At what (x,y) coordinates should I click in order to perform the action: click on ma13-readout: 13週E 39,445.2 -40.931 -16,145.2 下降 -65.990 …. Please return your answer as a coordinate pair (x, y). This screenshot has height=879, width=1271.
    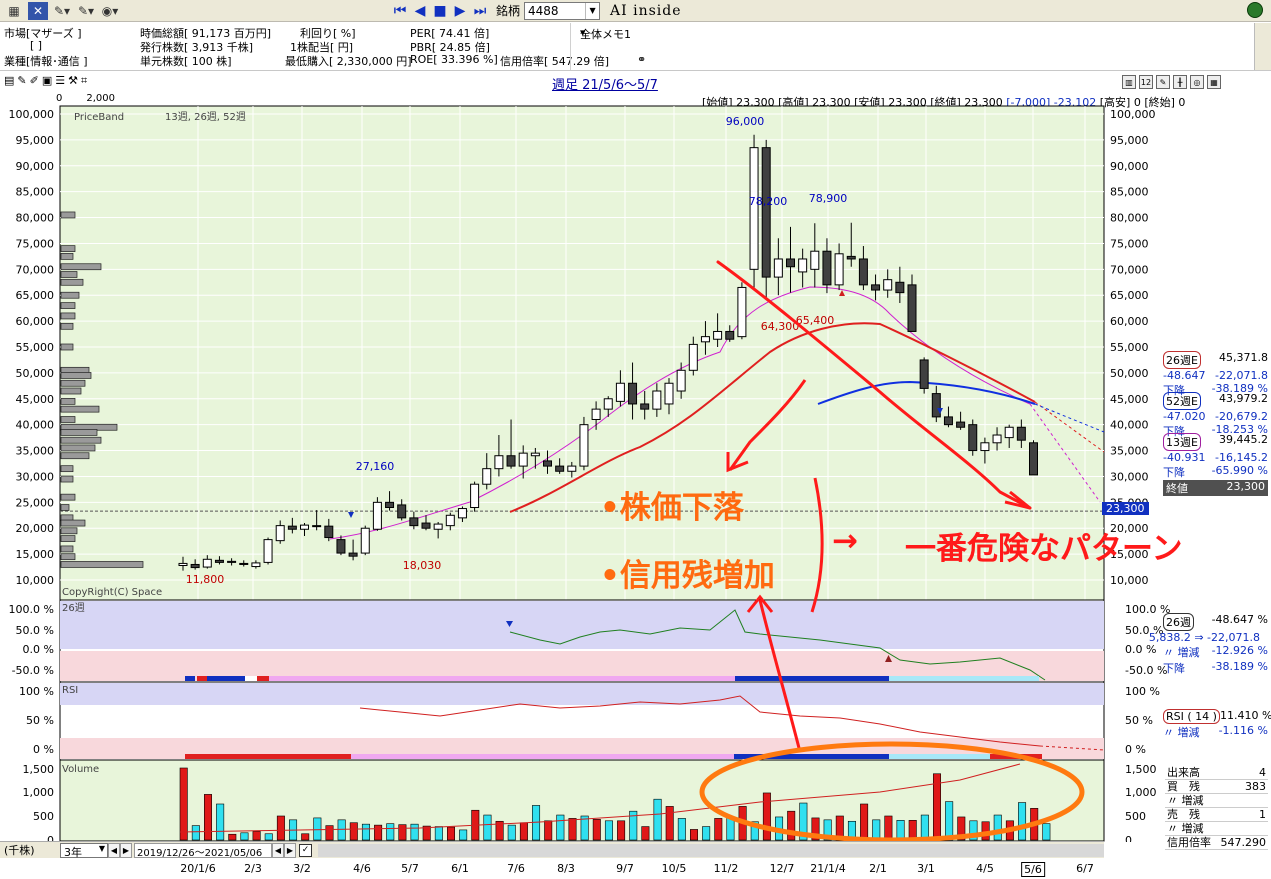
    Looking at the image, I should click on (1215, 464).